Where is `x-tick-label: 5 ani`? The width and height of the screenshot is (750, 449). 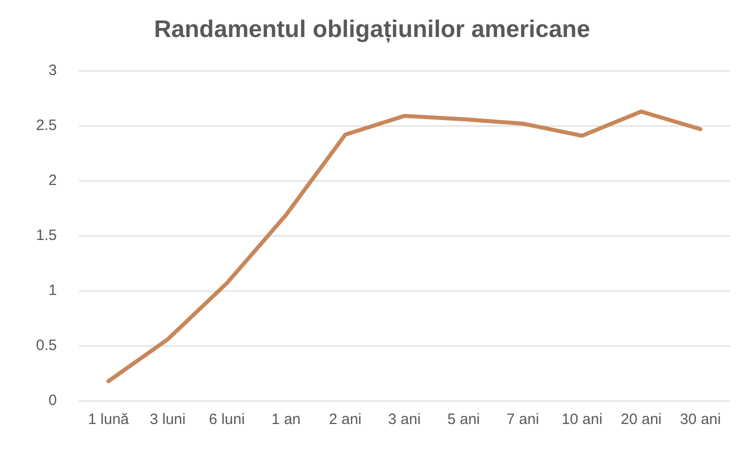
x-tick-label: 5 ani is located at coordinates (463, 419).